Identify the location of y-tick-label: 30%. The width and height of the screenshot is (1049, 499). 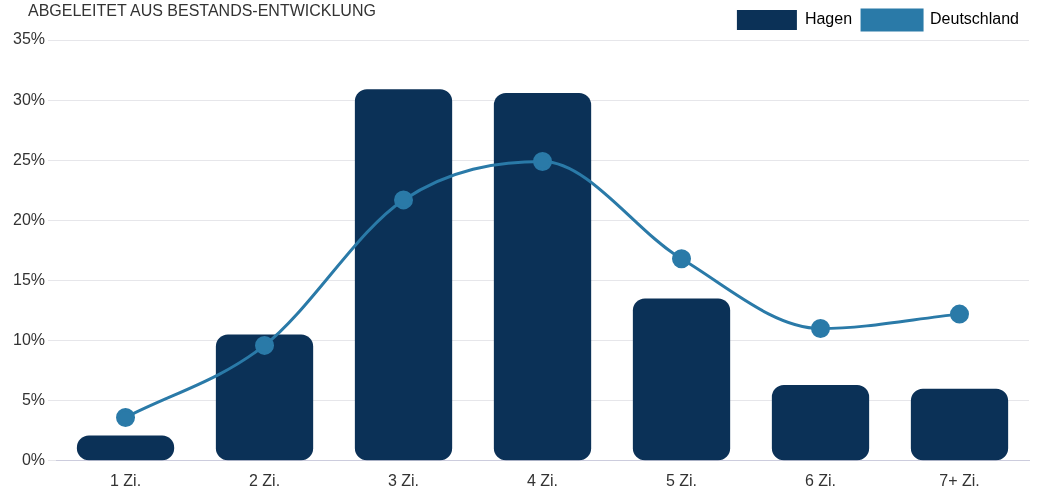
(29, 99).